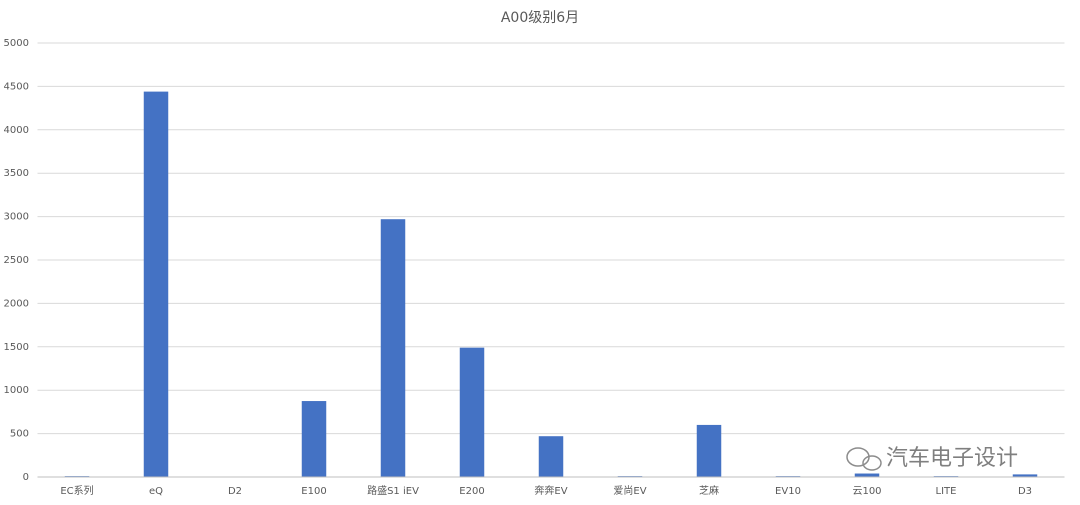 The image size is (1080, 505). I want to click on y-tick-label: 2000, so click(16, 303).